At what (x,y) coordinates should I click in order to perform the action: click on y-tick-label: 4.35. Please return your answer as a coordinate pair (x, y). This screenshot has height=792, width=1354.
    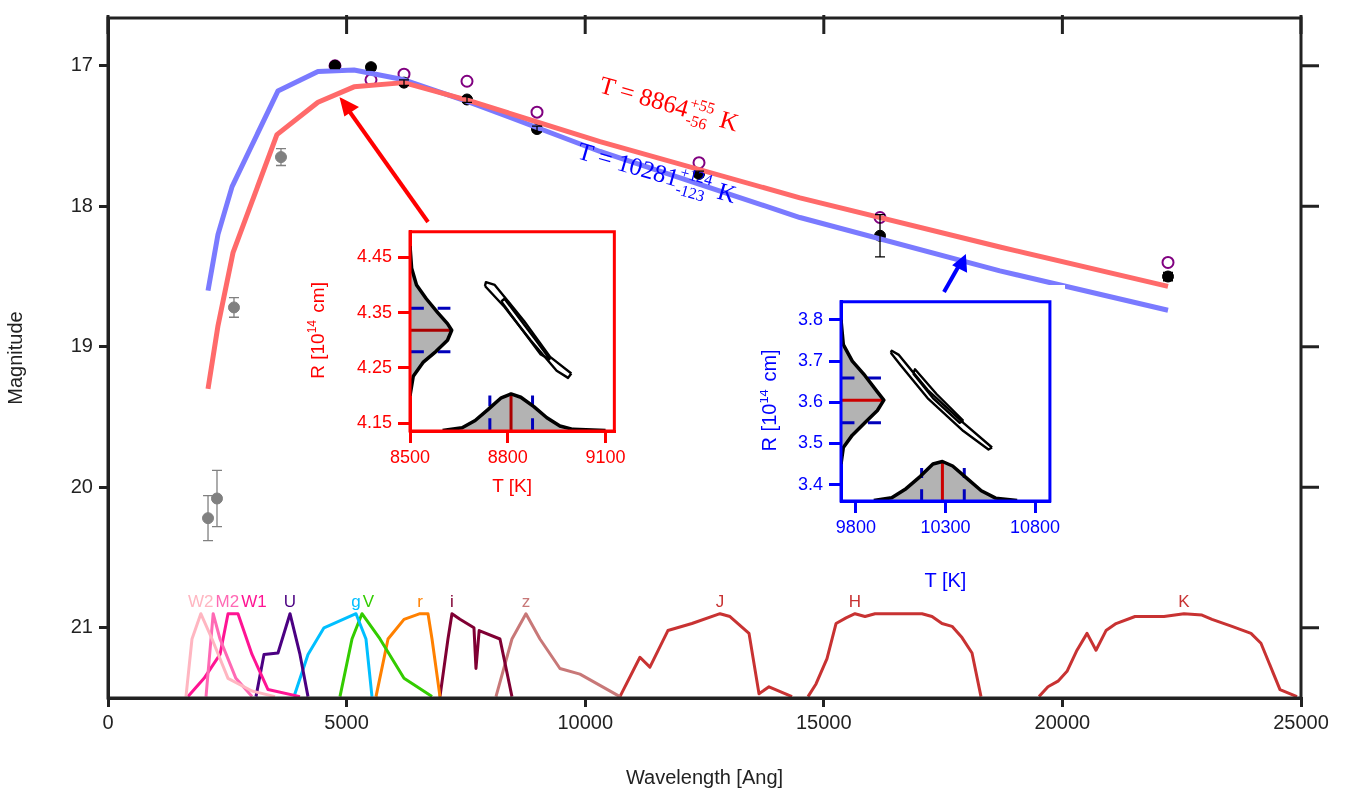
    Looking at the image, I should click on (374, 311).